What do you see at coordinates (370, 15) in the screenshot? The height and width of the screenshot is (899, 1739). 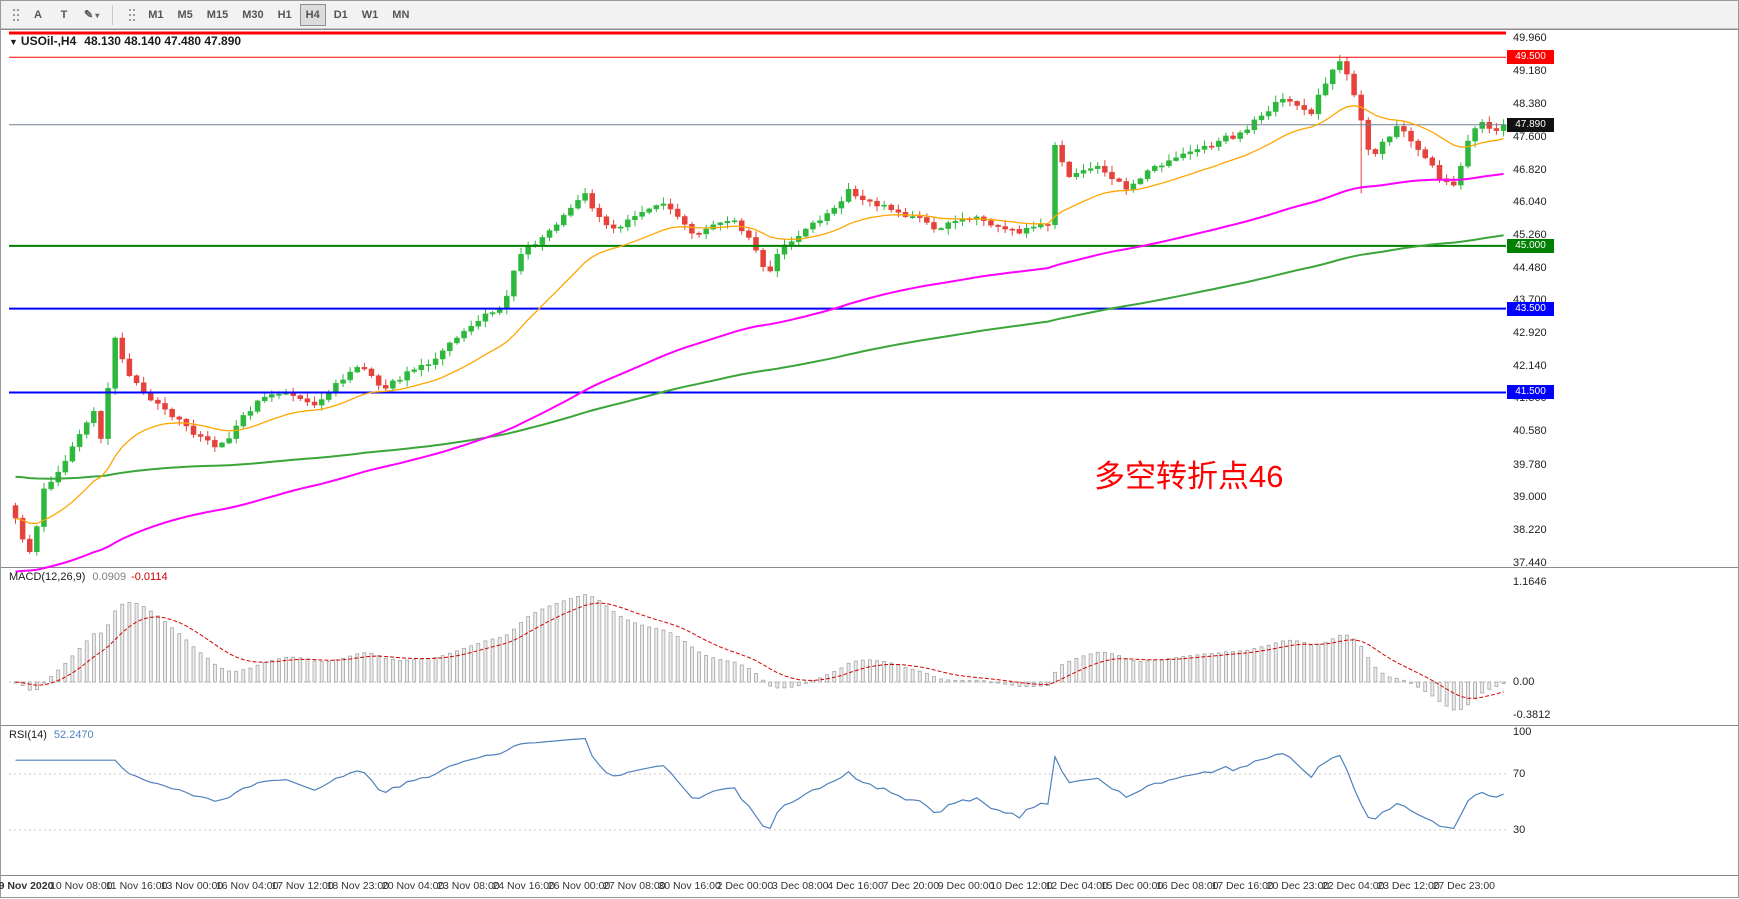 I see `timeframe-button-w1: W1` at bounding box center [370, 15].